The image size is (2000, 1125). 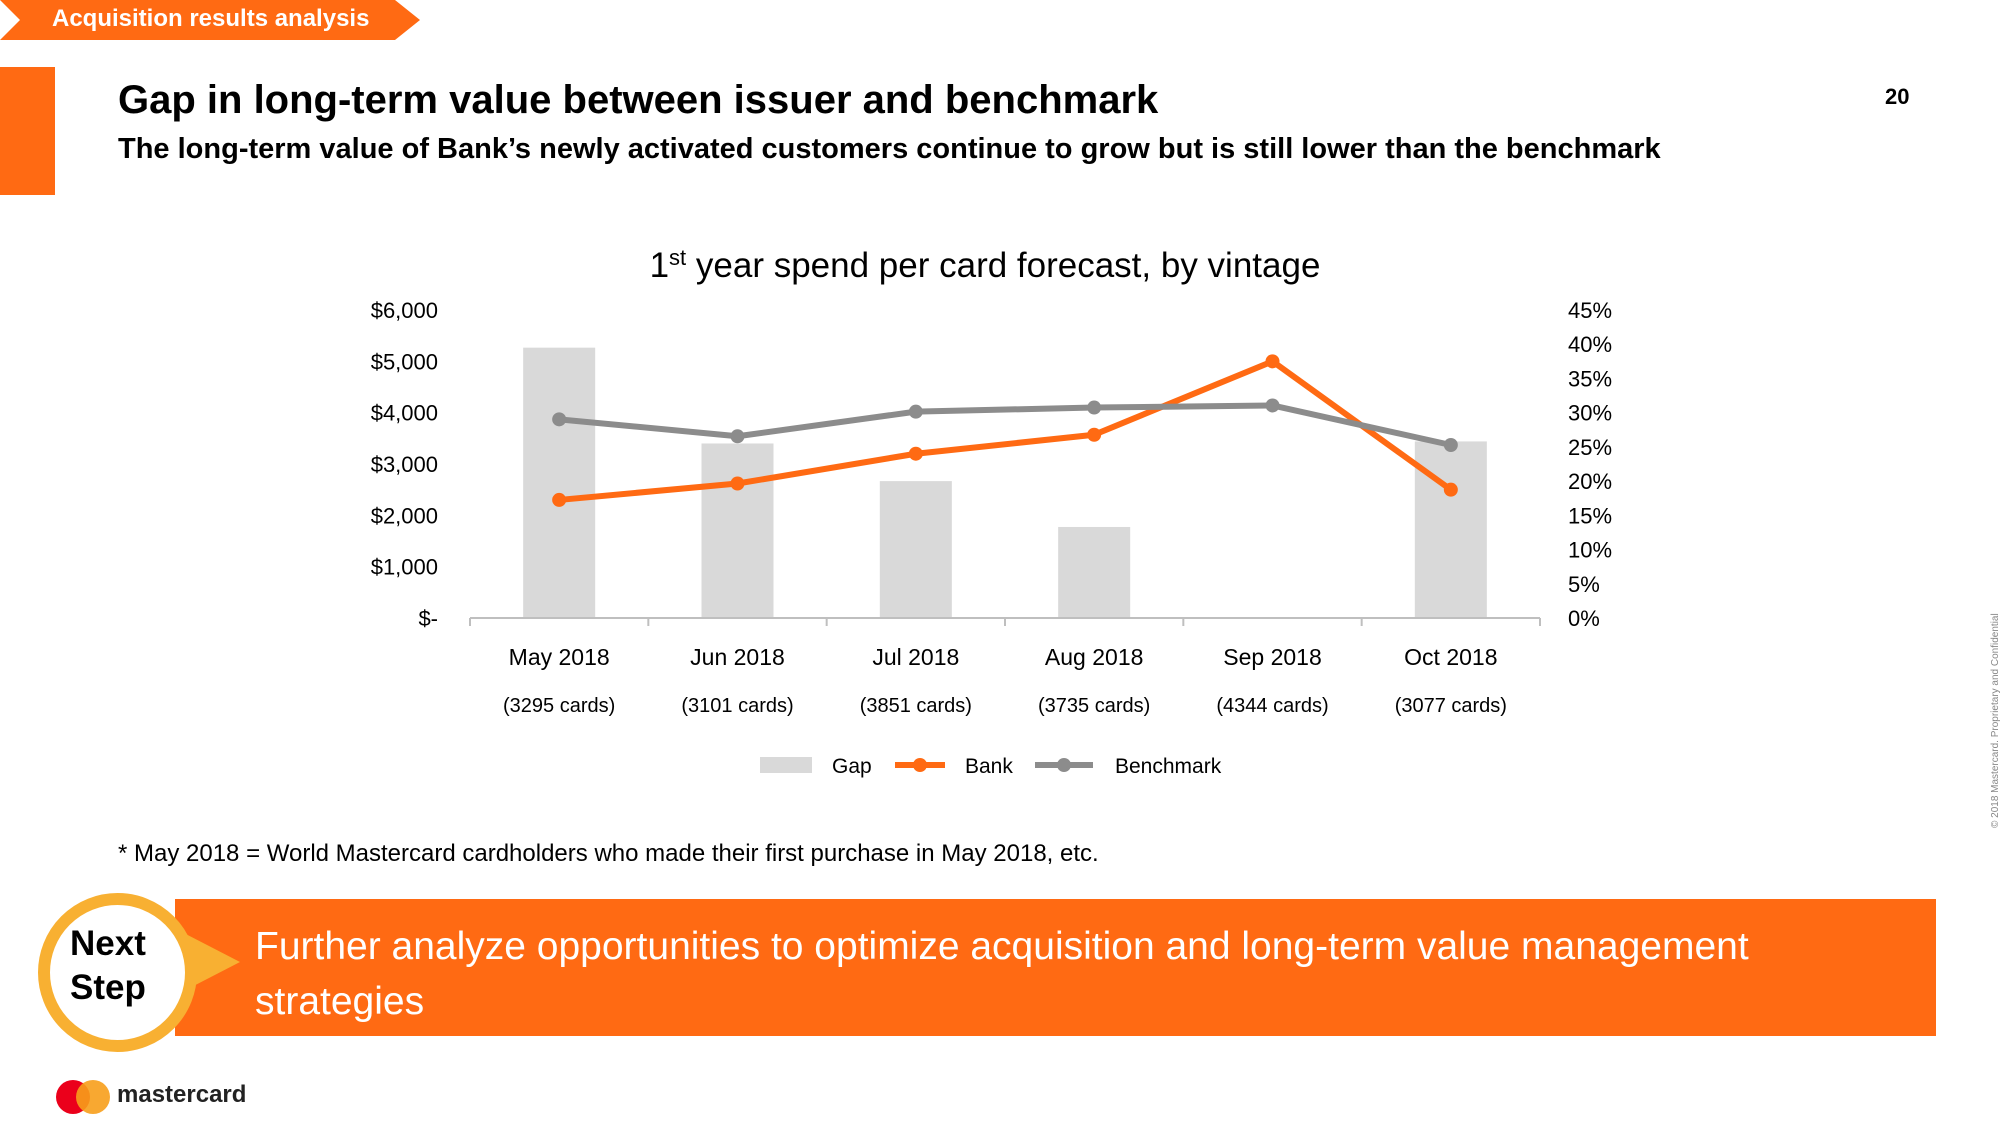 What do you see at coordinates (737, 657) in the screenshot?
I see `x-tick-label: Jun 2018` at bounding box center [737, 657].